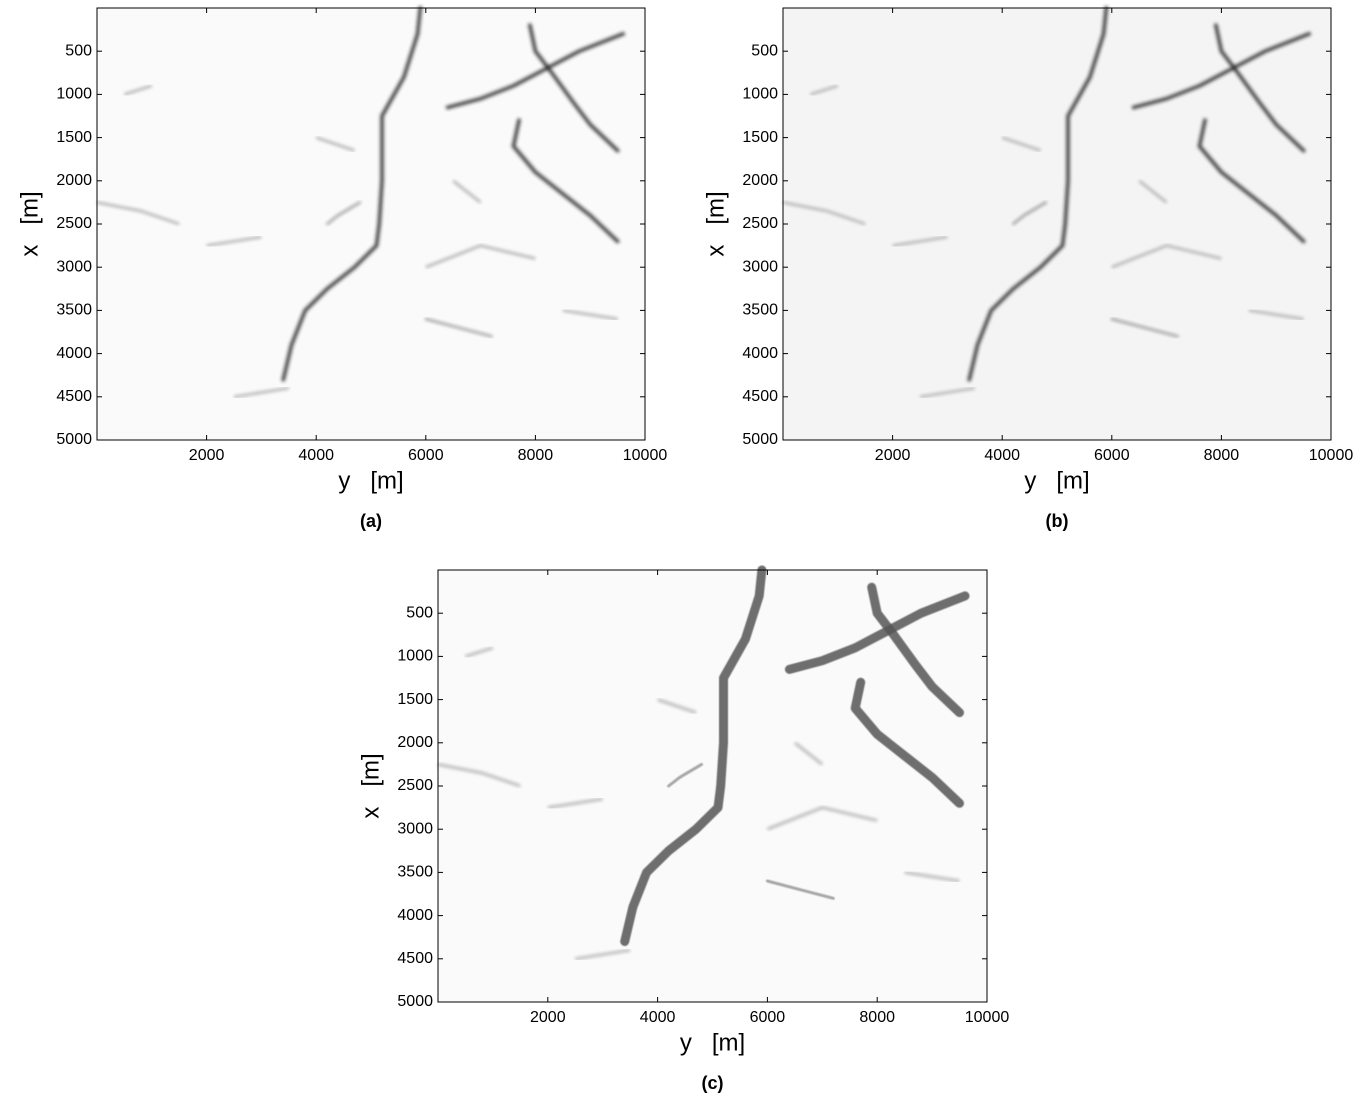  I want to click on panel-caption: (b), so click(1057, 521).